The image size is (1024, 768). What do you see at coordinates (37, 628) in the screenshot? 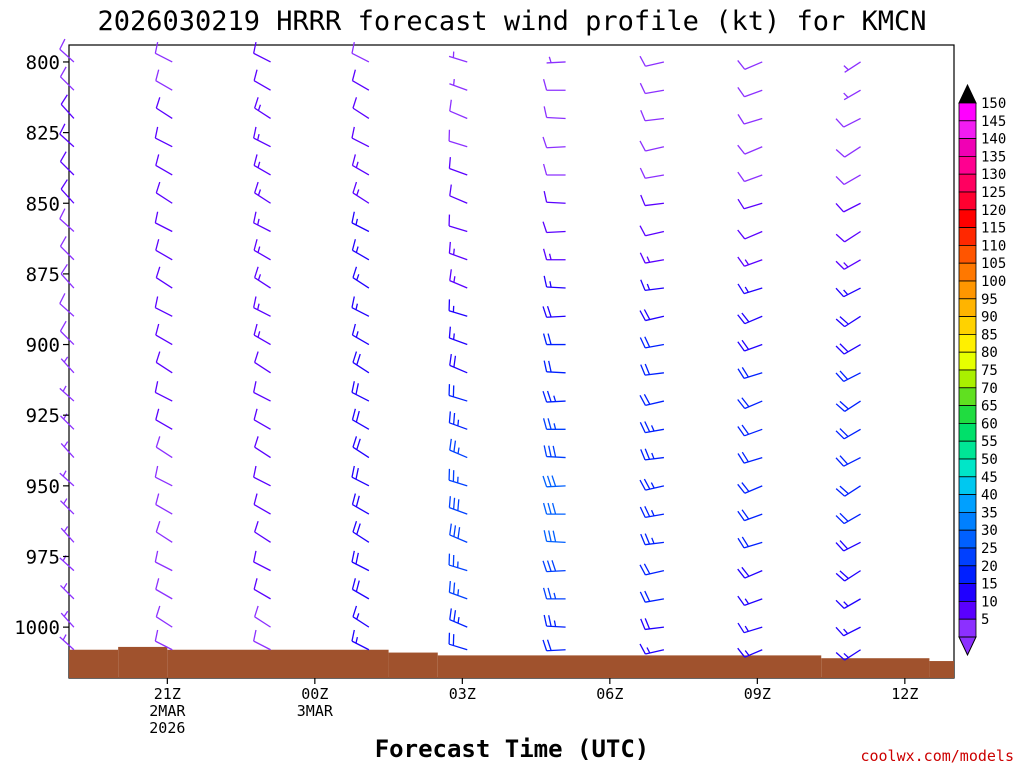
I see `y-tick-label: 1000` at bounding box center [37, 628].